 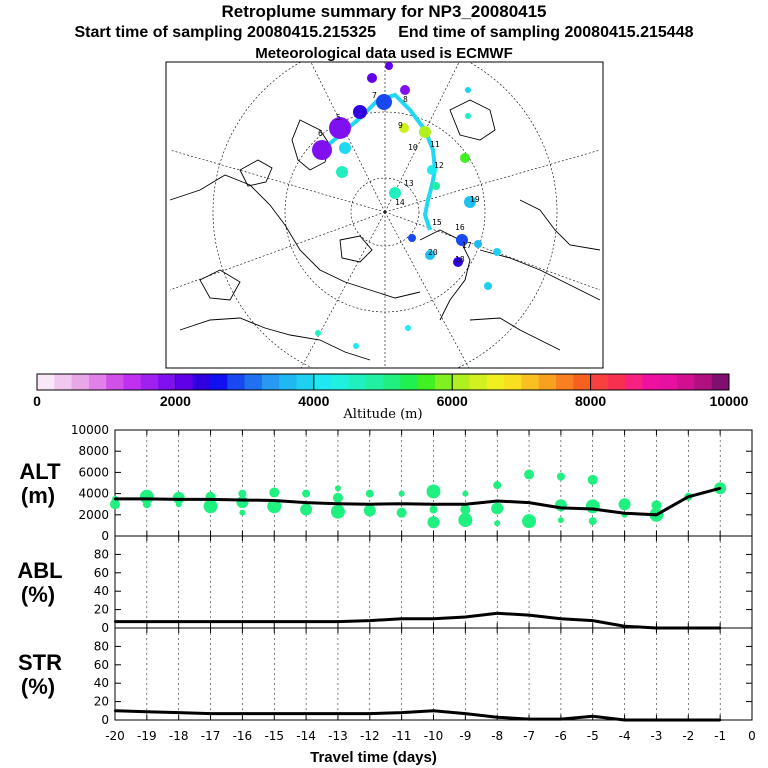 What do you see at coordinates (497, 736) in the screenshot?
I see `x-tick-label: -8` at bounding box center [497, 736].